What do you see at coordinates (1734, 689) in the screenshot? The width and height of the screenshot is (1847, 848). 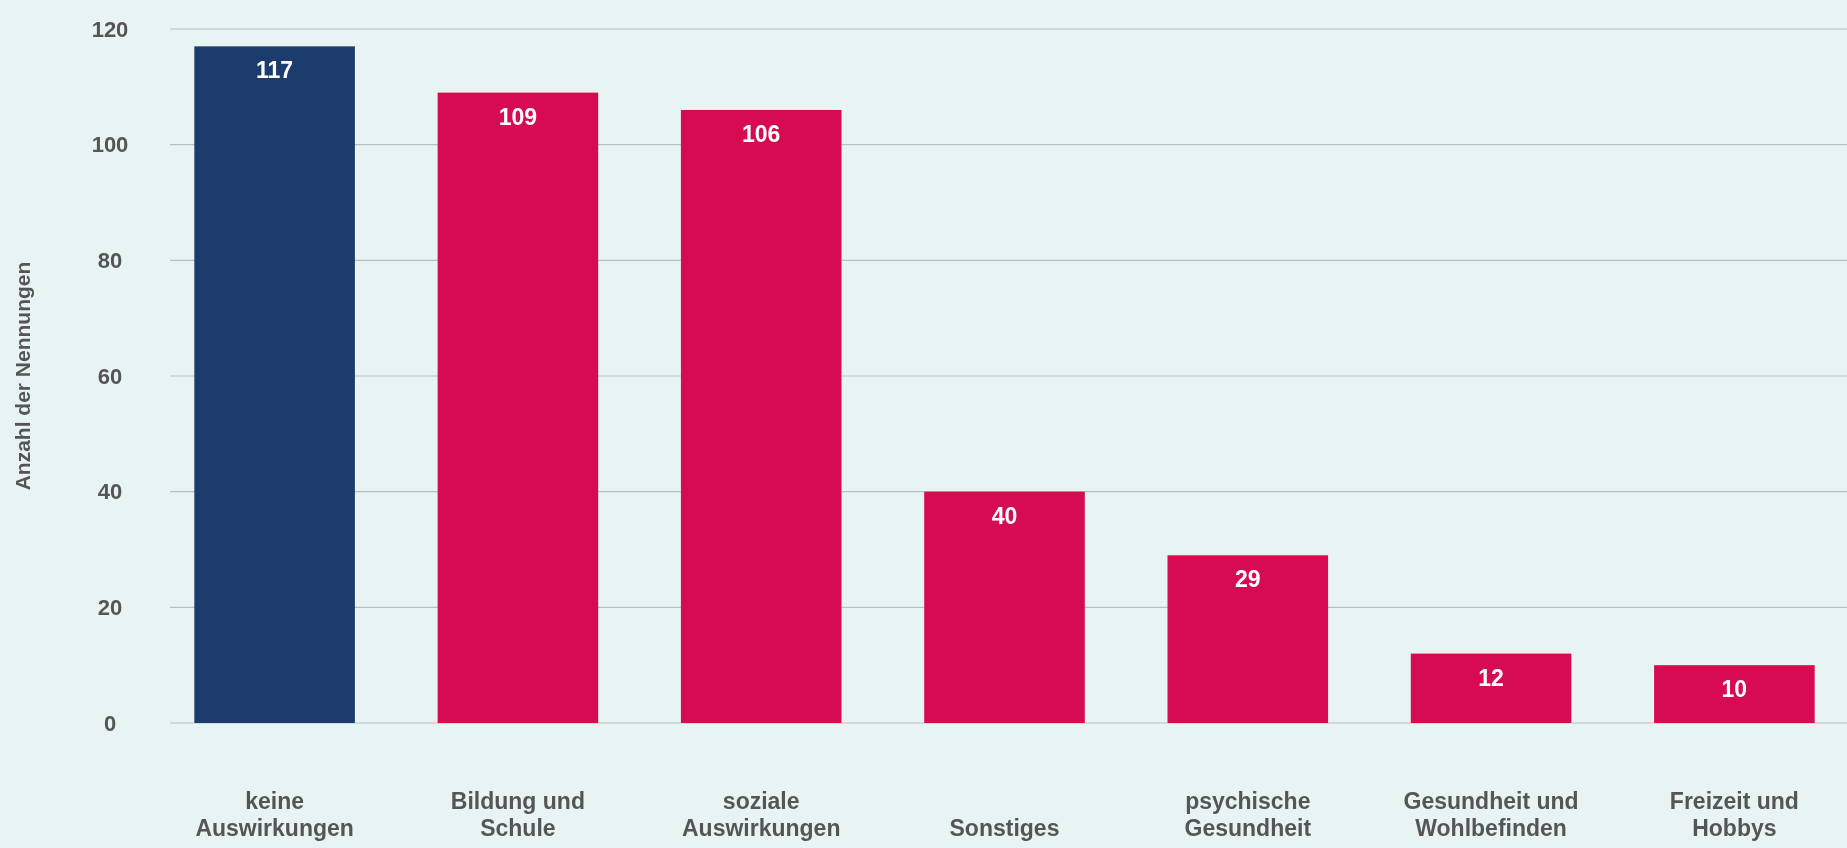 I see `data-label: 10` at bounding box center [1734, 689].